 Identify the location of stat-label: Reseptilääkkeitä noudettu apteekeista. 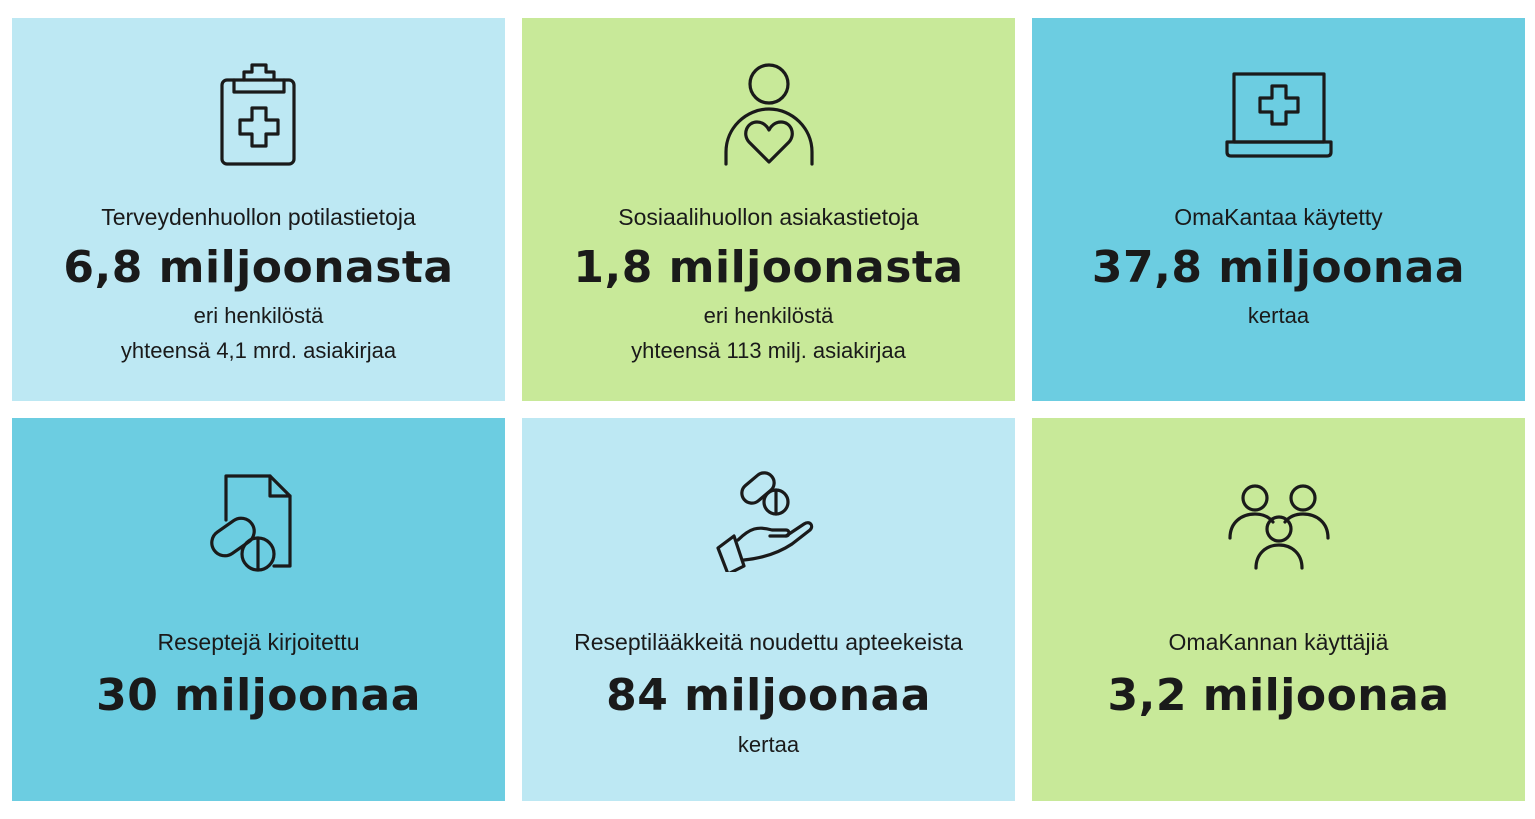
(768, 642).